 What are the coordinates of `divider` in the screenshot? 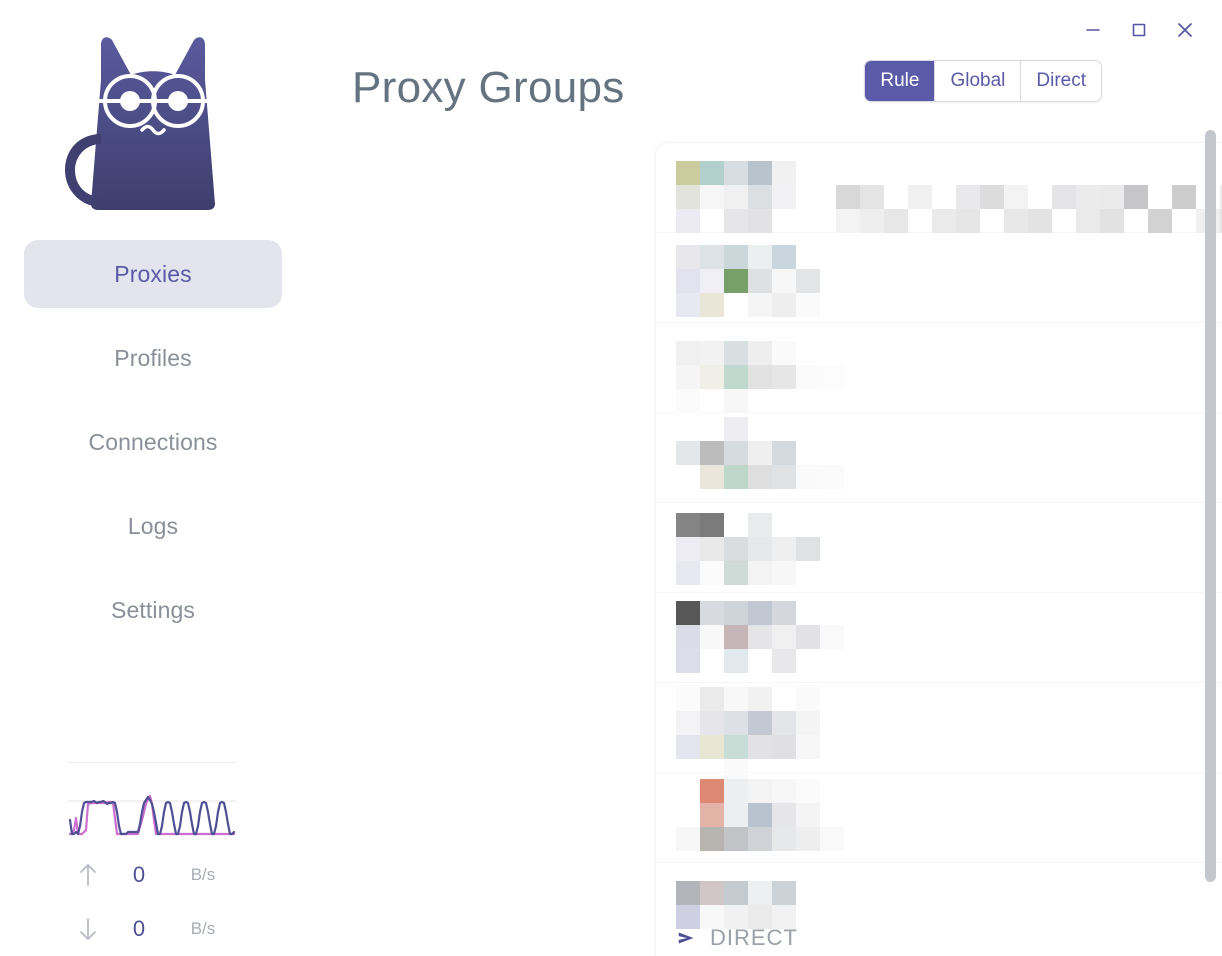 It's located at (152, 762).